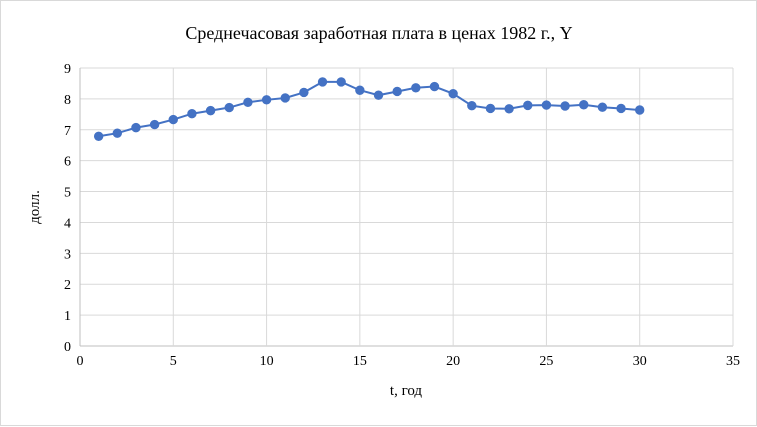 The height and width of the screenshot is (427, 757). I want to click on series-line, so click(369, 109).